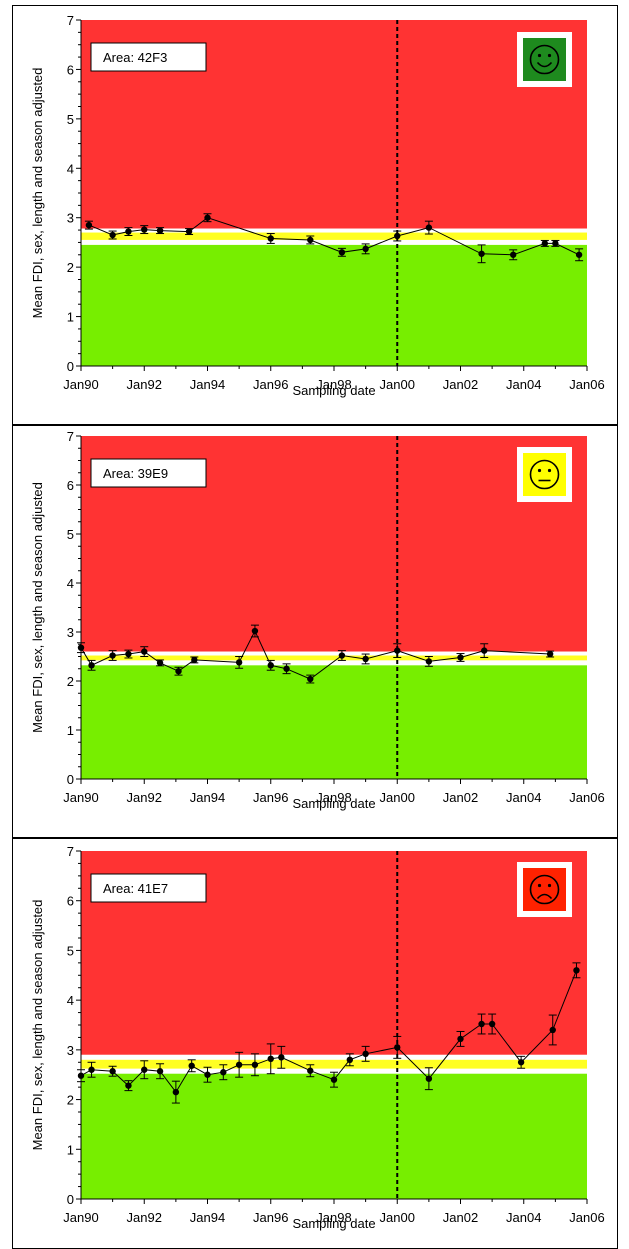  I want to click on smiley-sad-icon, so click(544, 889).